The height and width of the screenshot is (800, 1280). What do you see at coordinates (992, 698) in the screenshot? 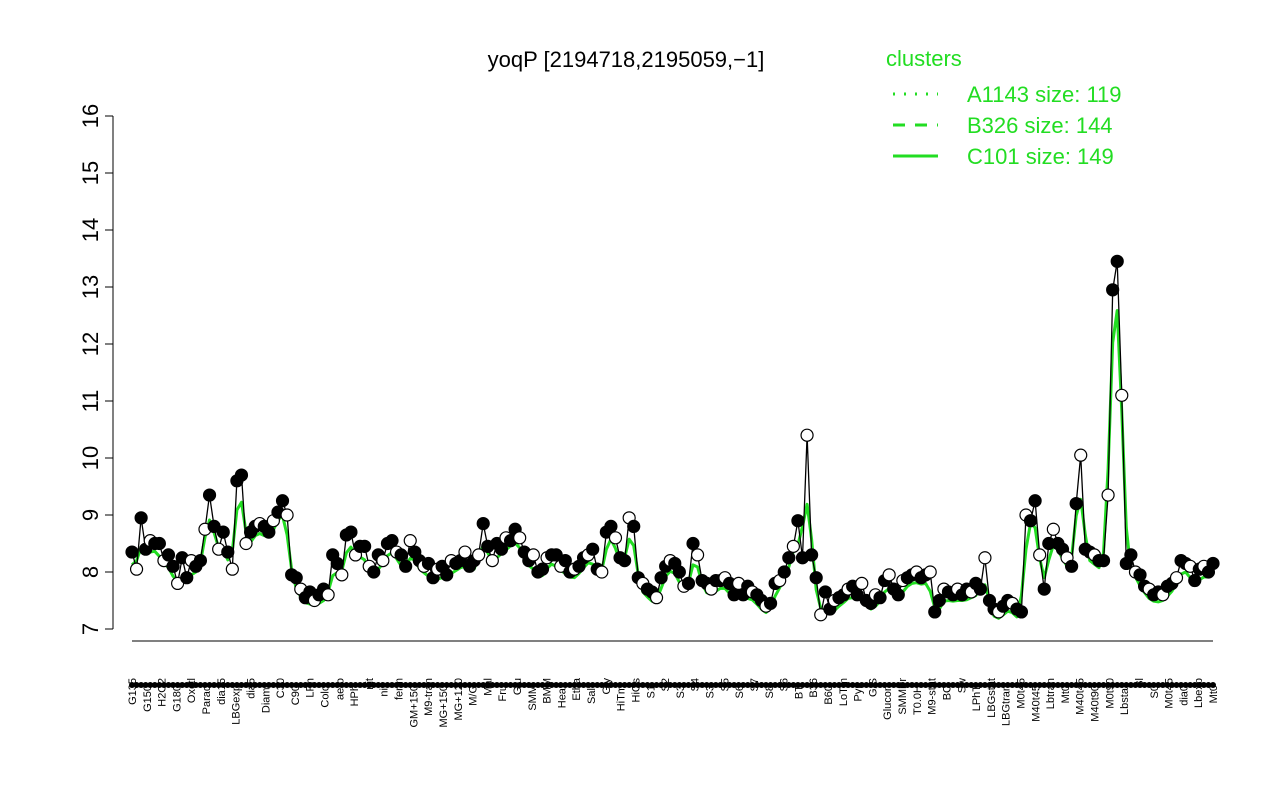
I see `x-tick-label: LBGstat` at bounding box center [992, 698].